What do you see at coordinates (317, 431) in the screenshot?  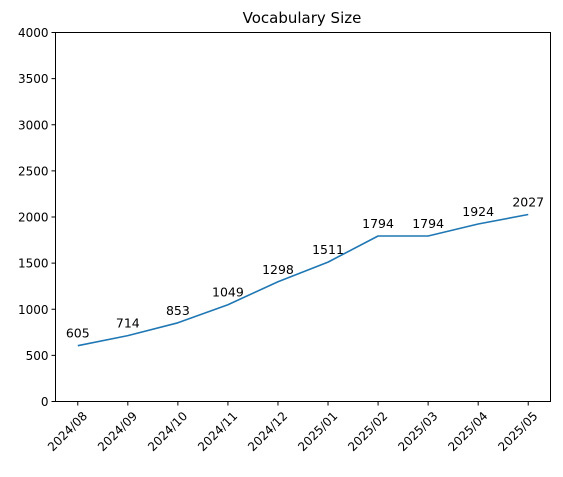 I see `x-tick-label: 2025/01` at bounding box center [317, 431].